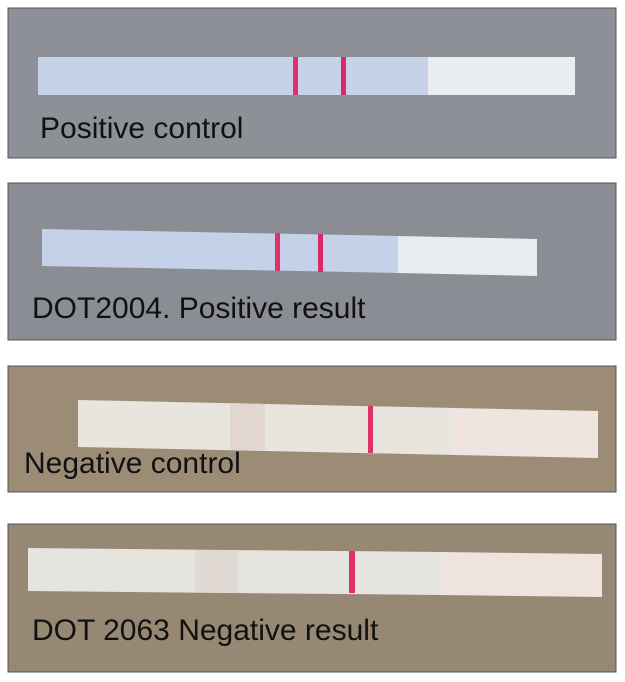 Image resolution: width=625 pixels, height=682 pixels. I want to click on panel-label: DOT 2063 Negative result, so click(205, 630).